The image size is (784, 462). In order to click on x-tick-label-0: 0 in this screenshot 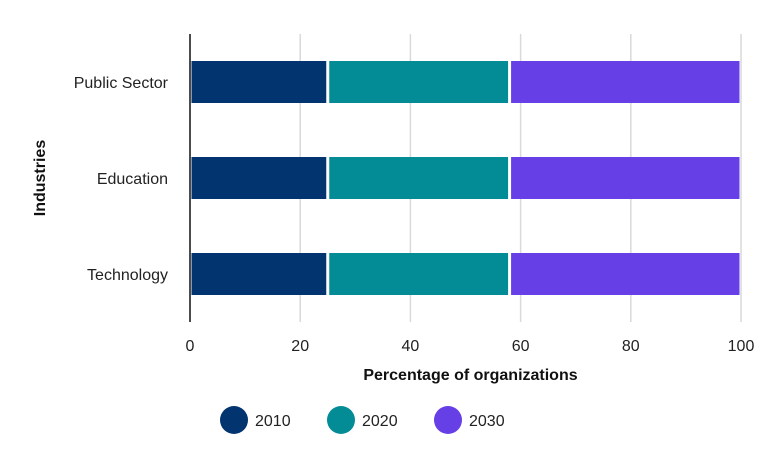, I will do `click(190, 346)`.